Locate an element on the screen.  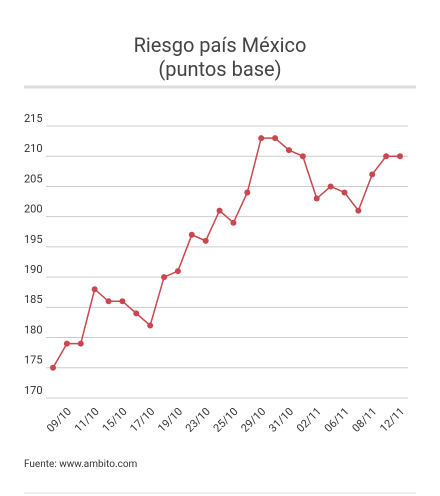
y-tick-label: 180 is located at coordinates (33, 329).